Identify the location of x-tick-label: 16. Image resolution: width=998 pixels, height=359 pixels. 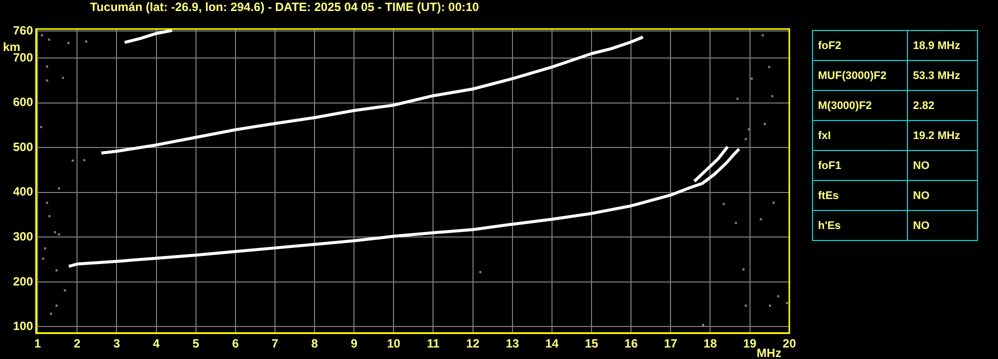
(631, 343).